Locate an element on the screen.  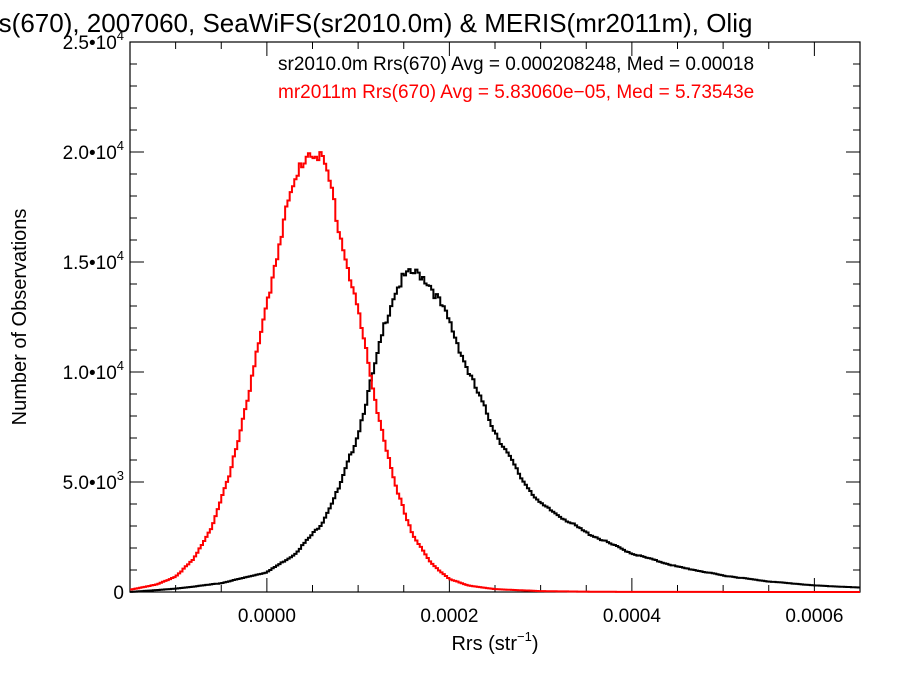
x-tick-label: 0.0004 is located at coordinates (632, 616).